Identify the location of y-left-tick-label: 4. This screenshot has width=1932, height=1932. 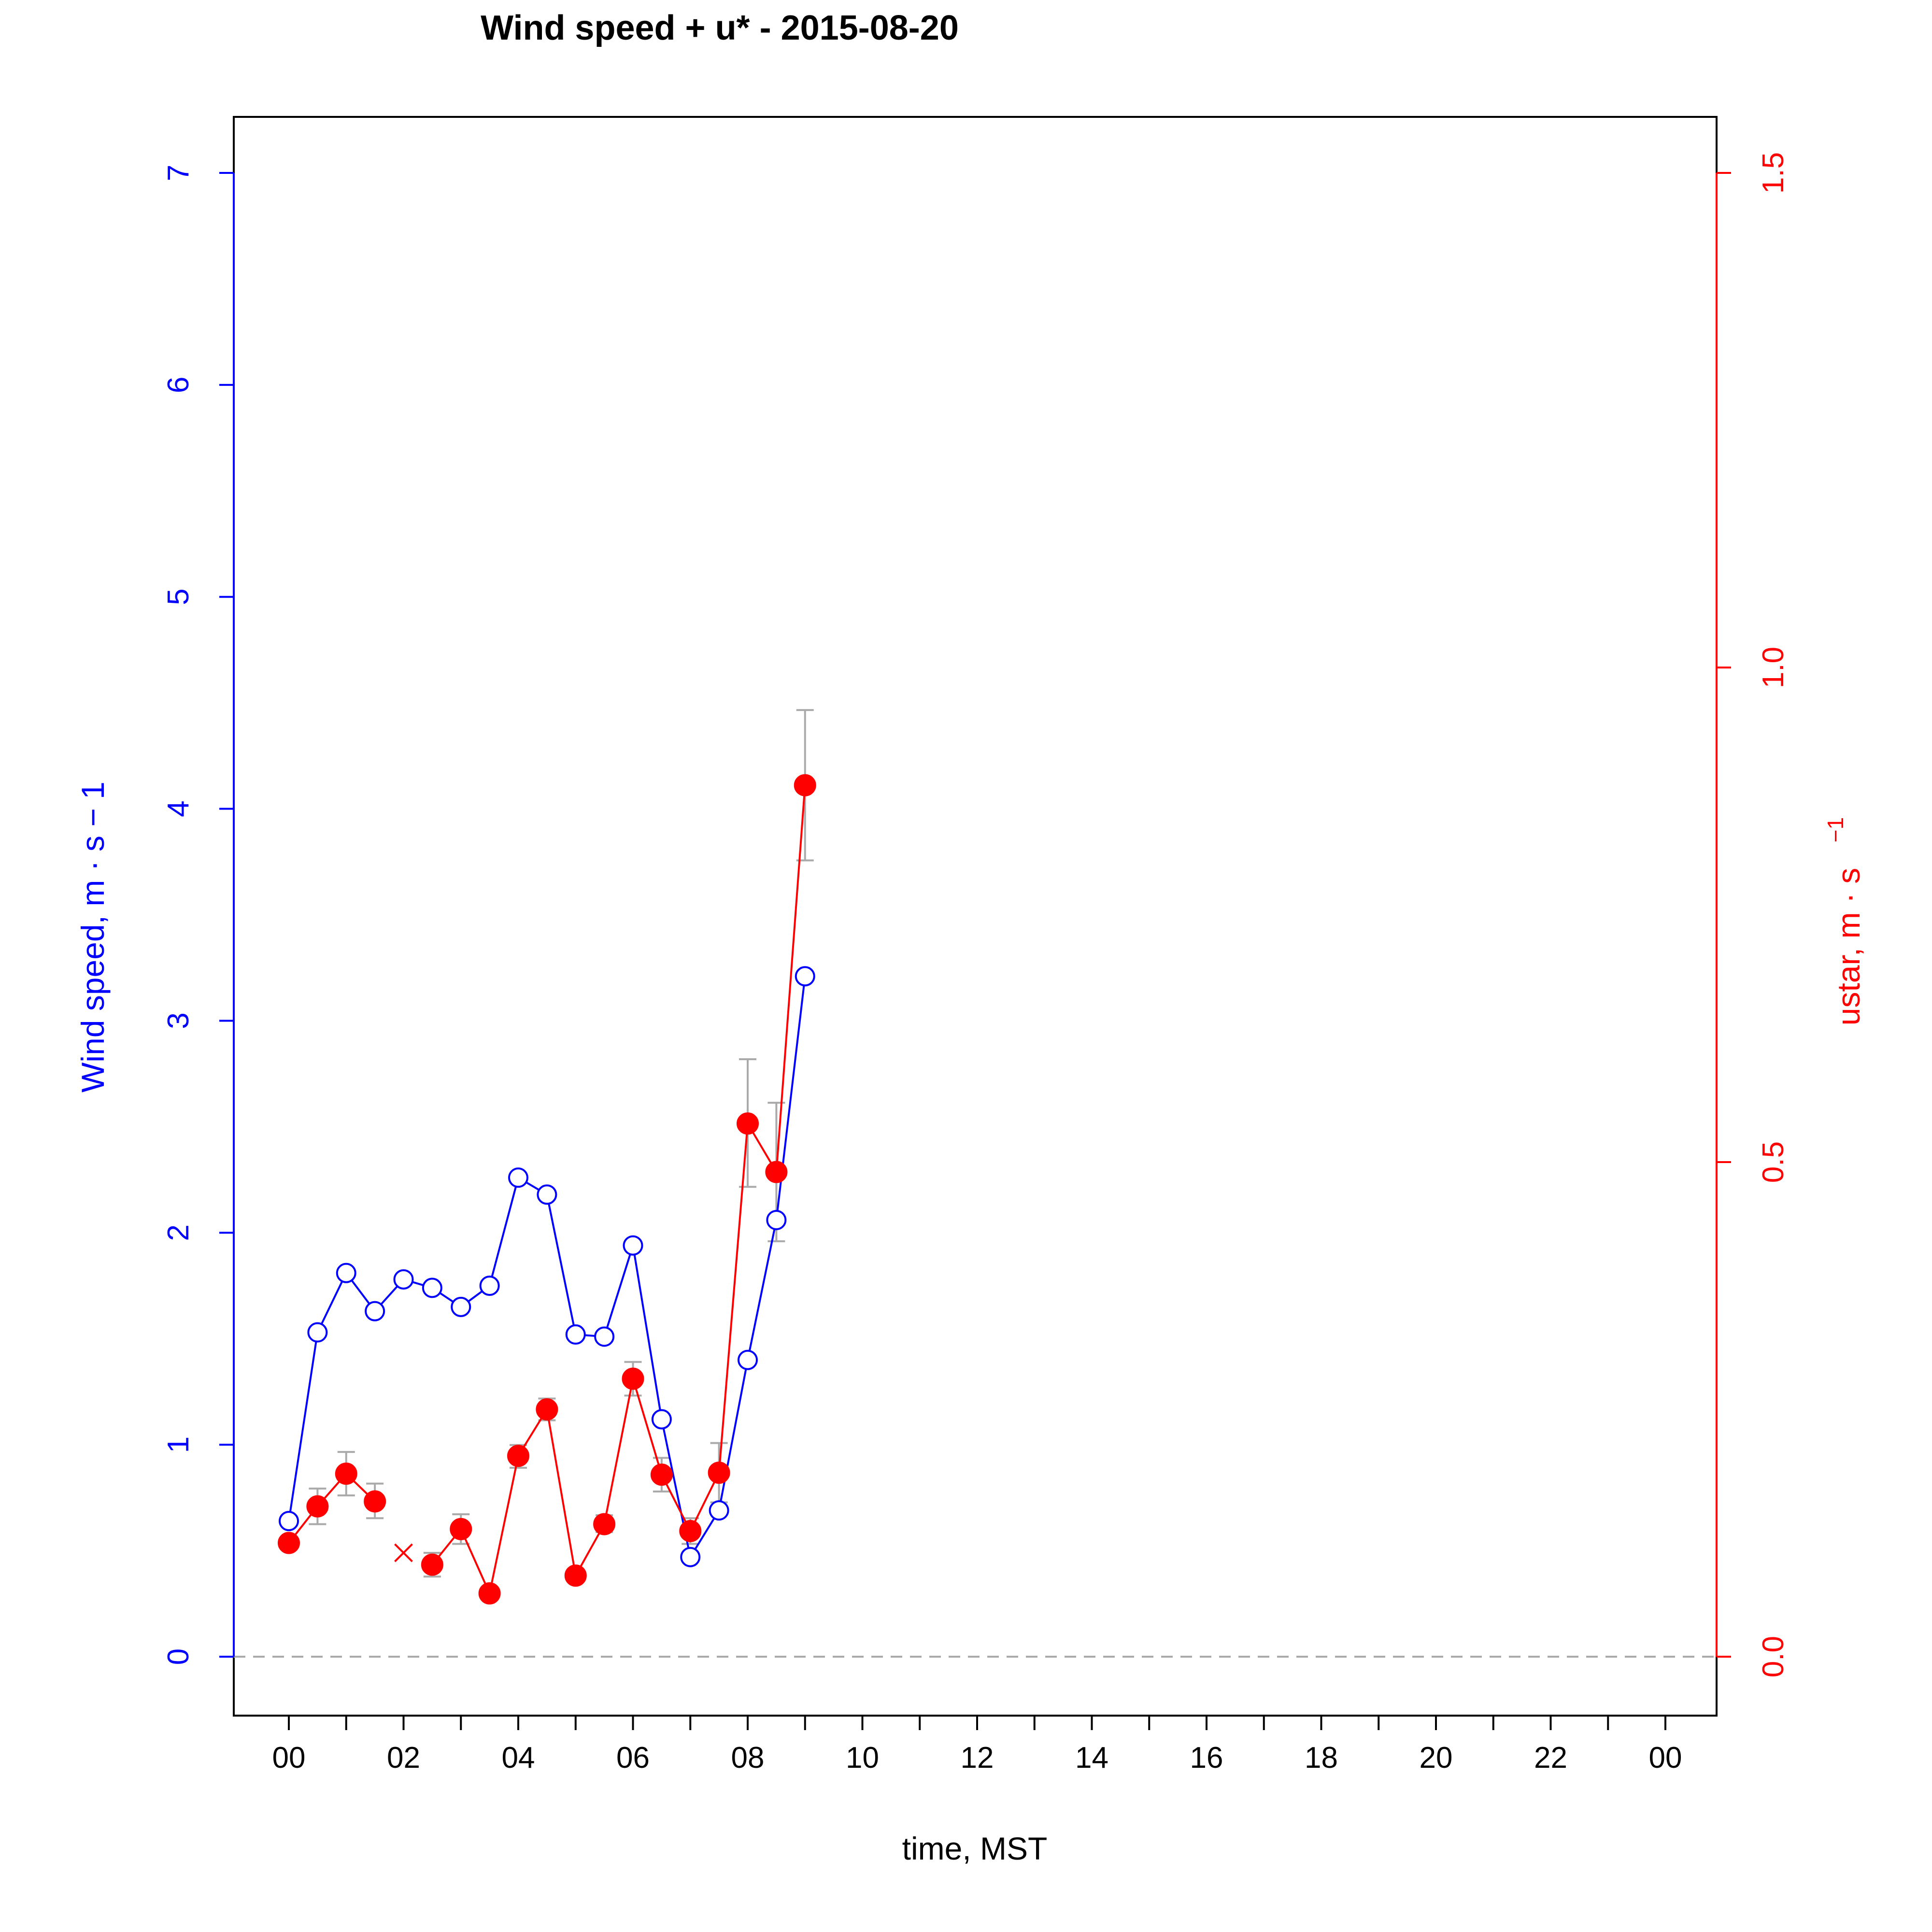
(178, 808).